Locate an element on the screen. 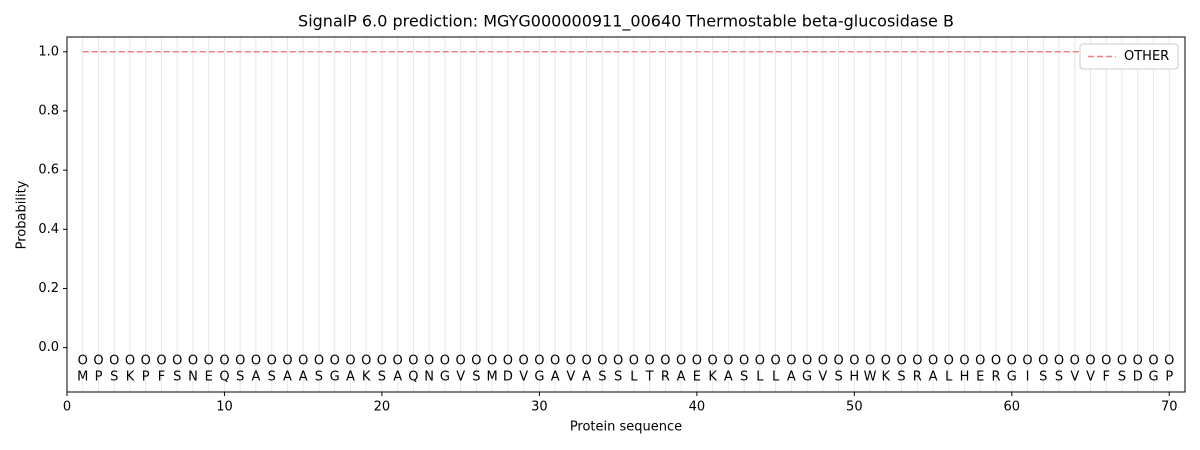 Image resolution: width=1200 pixels, height=450 pixels. x-tick-label: 20 is located at coordinates (382, 407).